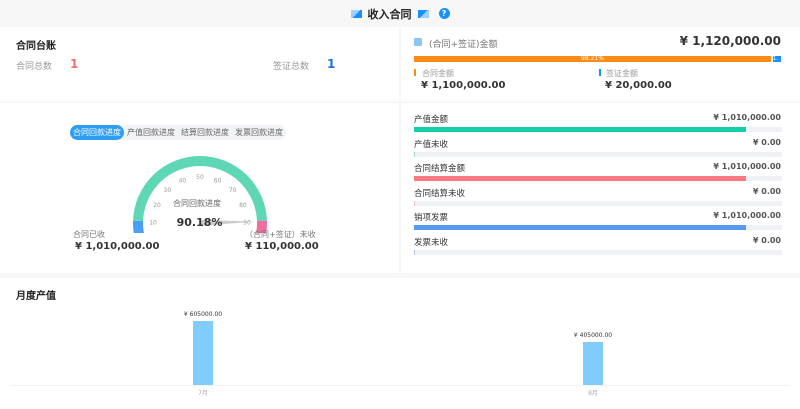 The width and height of the screenshot is (800, 409). Describe the element at coordinates (117, 246) in the screenshot. I see `received-value: ¥ 1,010,000.00` at that location.